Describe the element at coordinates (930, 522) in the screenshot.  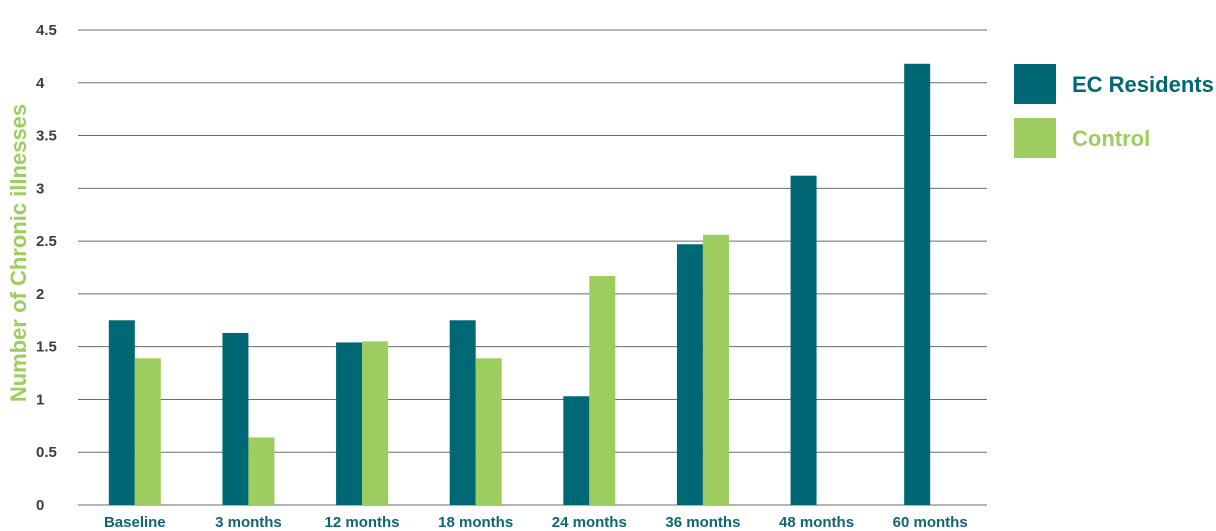
I see `x-category-label: 60 months` at that location.